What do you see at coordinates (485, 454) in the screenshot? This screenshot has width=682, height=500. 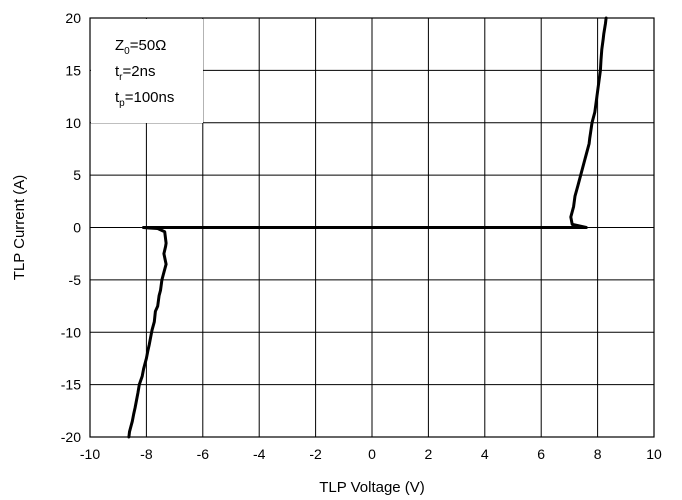 I see `x-tick-label: 4` at bounding box center [485, 454].